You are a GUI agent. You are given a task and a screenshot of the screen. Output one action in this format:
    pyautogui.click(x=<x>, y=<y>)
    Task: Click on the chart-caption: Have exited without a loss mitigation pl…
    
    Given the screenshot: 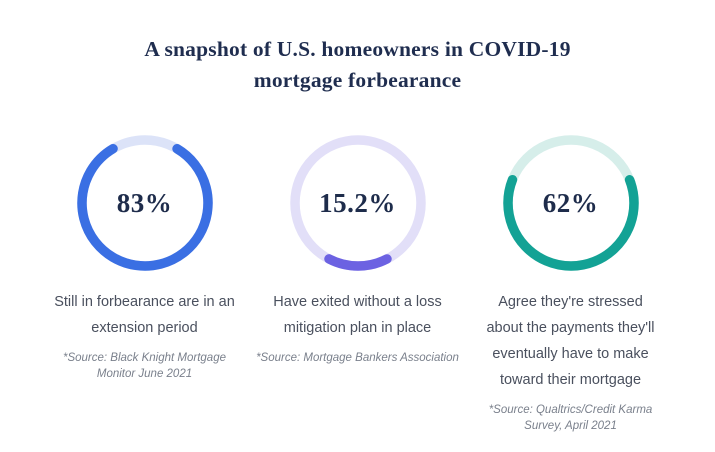 What is the action you would take?
    pyautogui.click(x=357, y=315)
    